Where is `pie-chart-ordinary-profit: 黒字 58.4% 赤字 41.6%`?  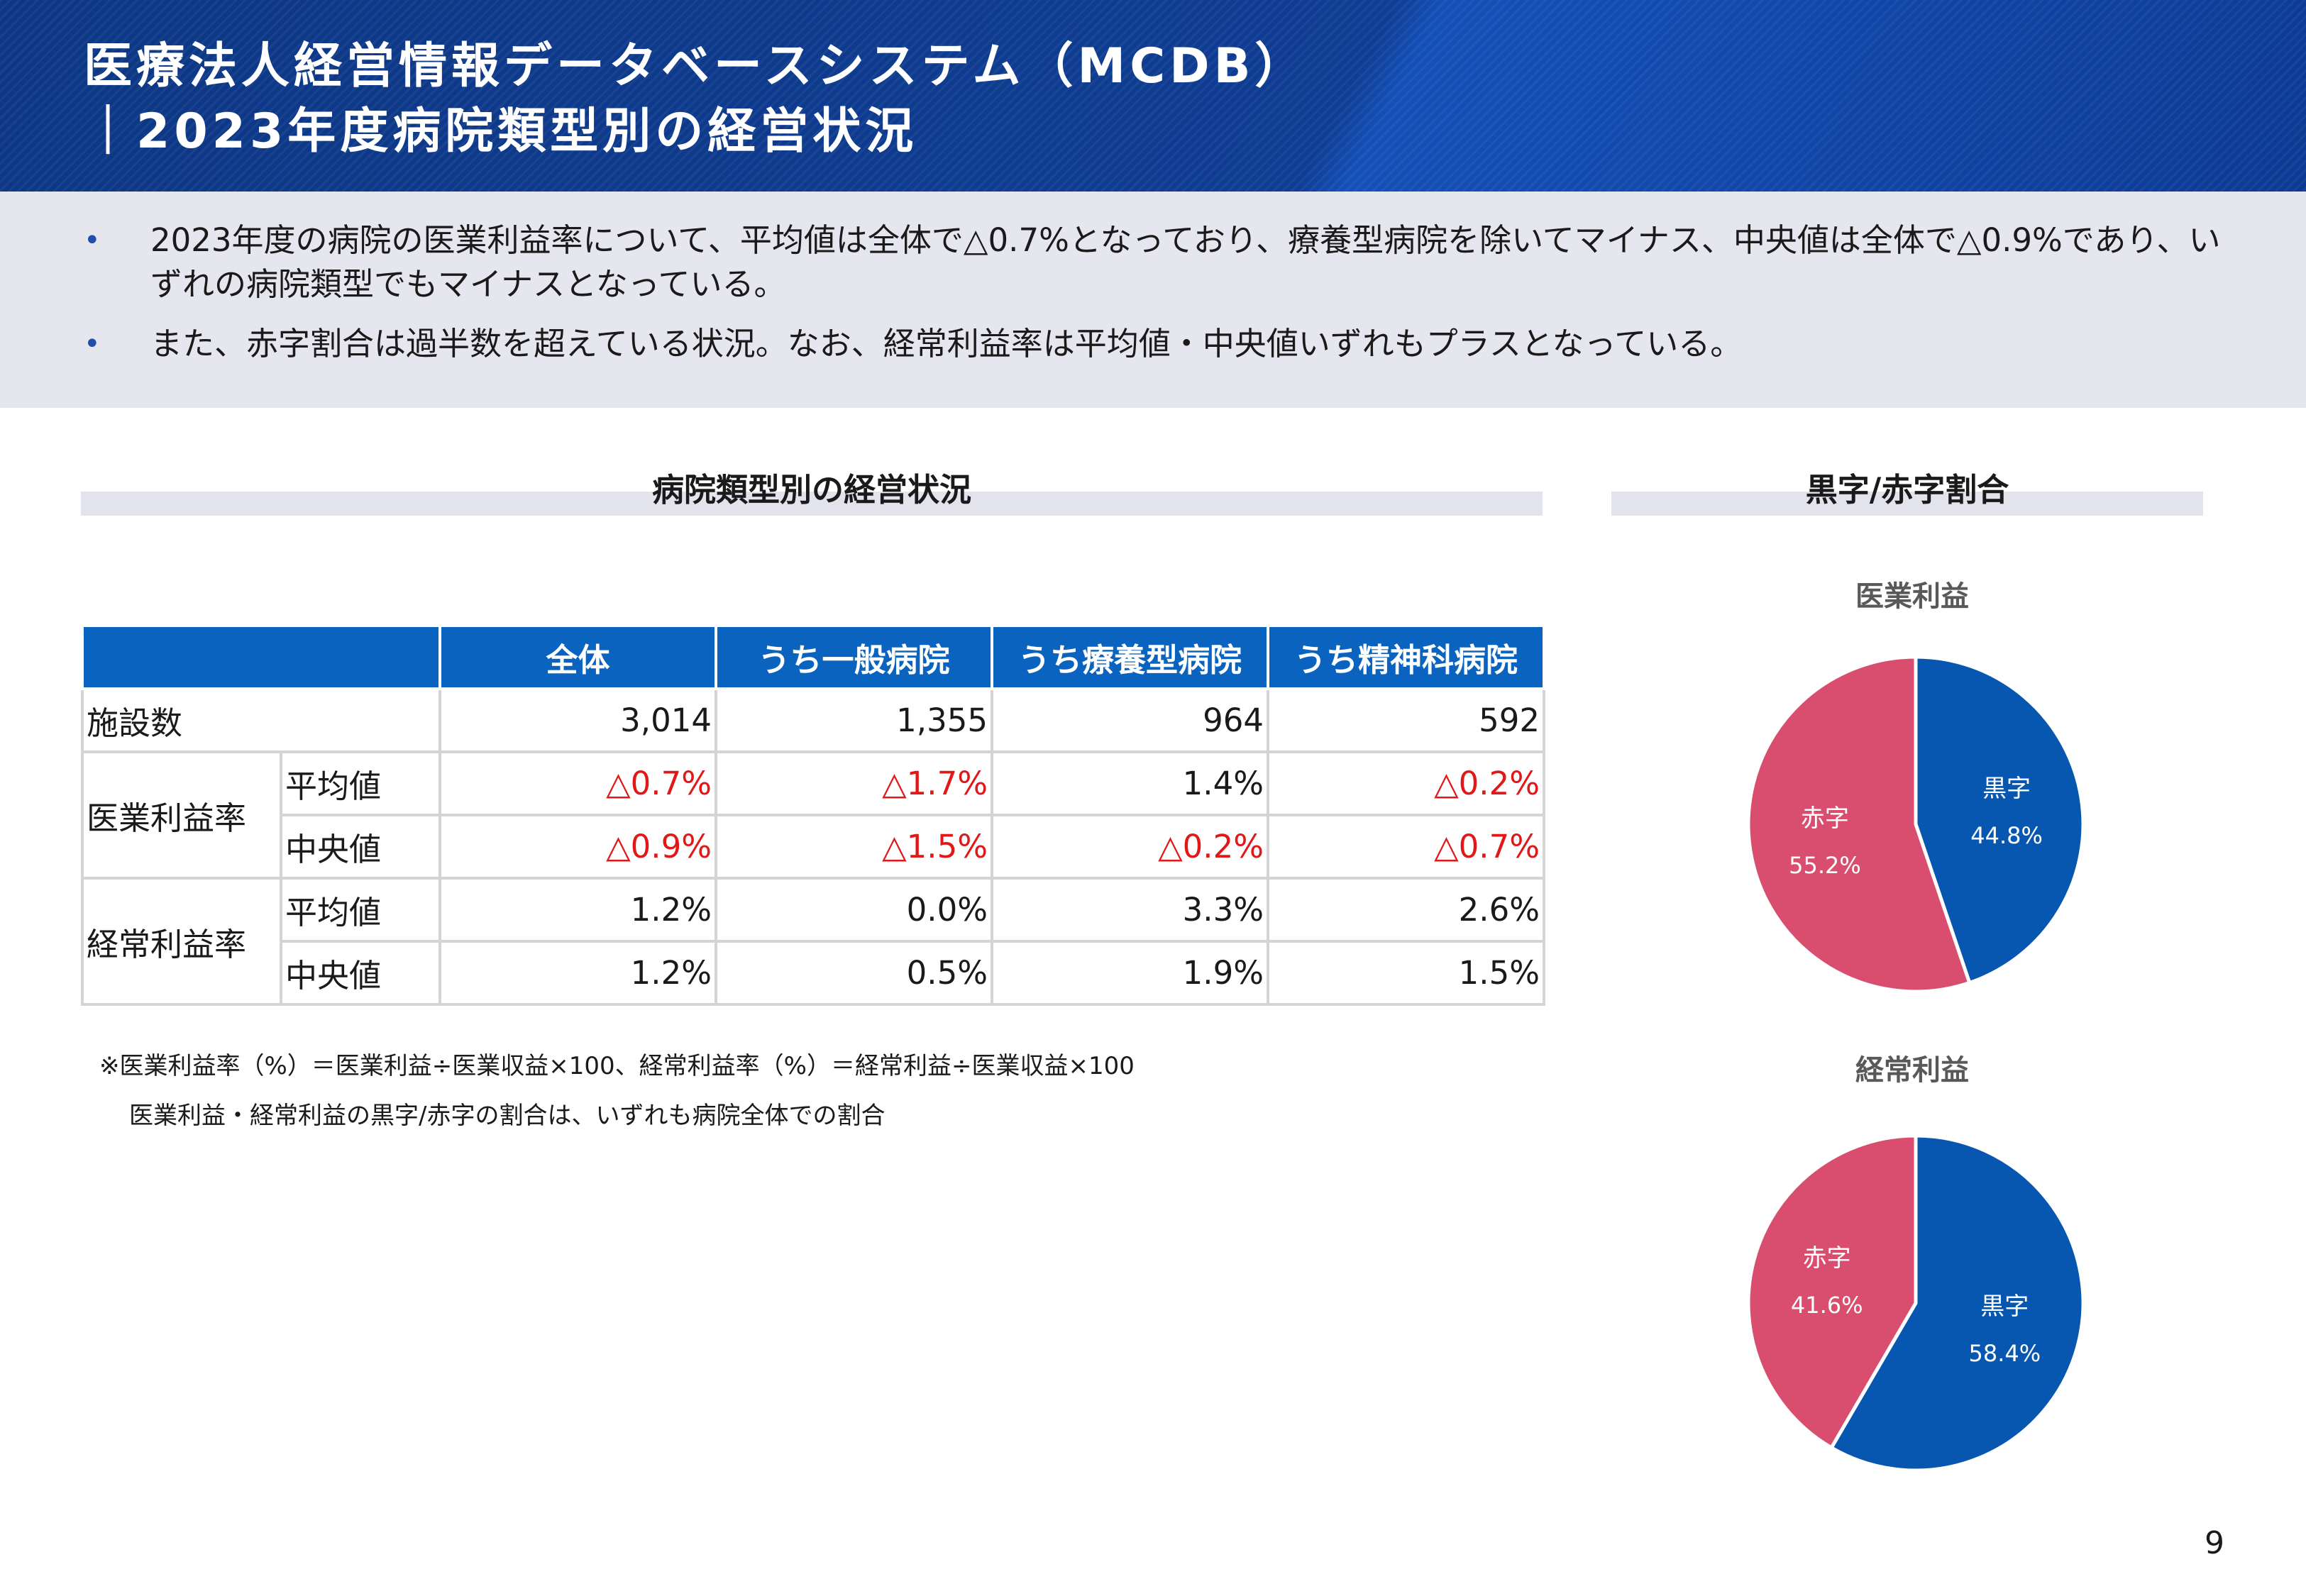 pie-chart-ordinary-profit: 黒字 58.4% 赤字 41.6% is located at coordinates (1916, 1303).